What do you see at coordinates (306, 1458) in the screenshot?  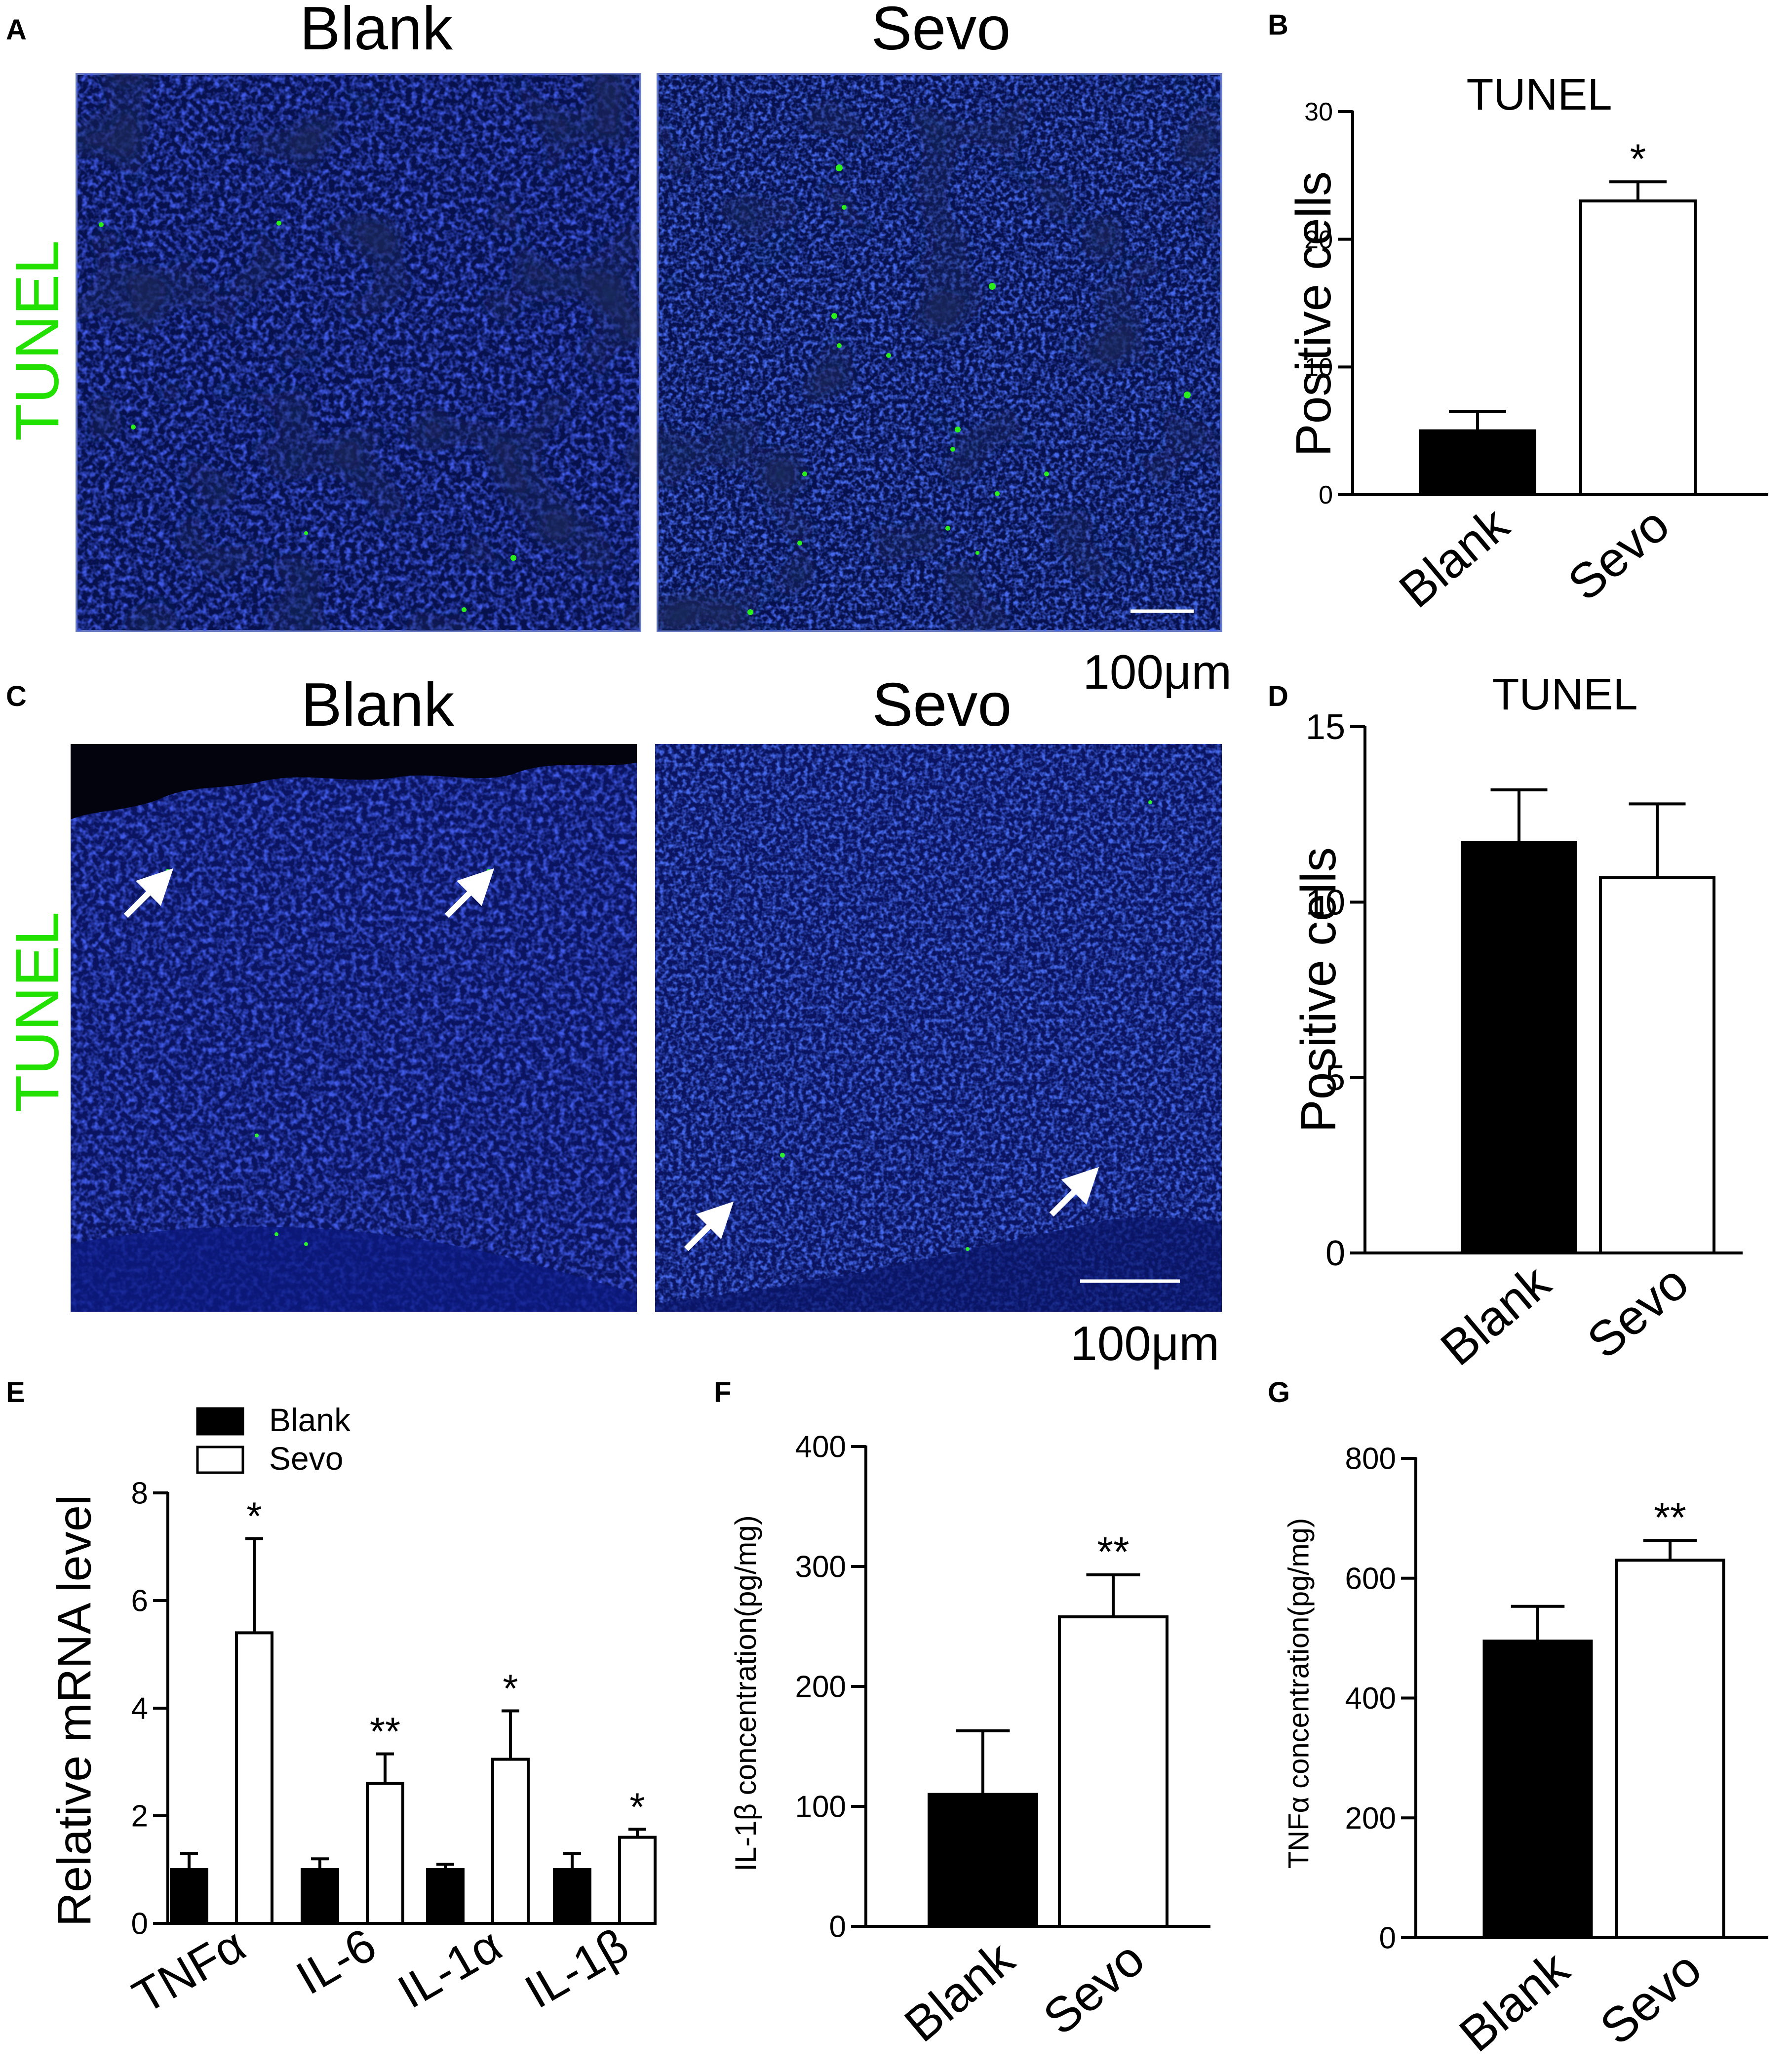 I see `legend-label: Sevo` at bounding box center [306, 1458].